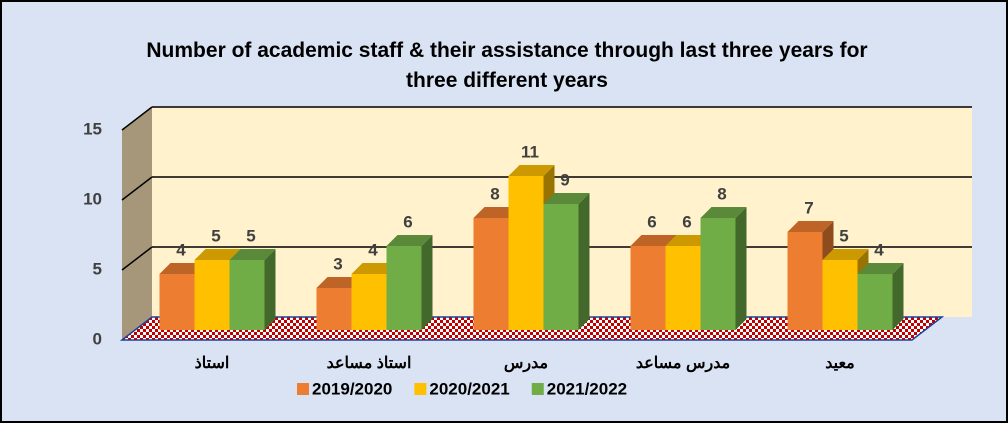  Describe the element at coordinates (530, 151) in the screenshot. I see `data-label: 11` at that location.